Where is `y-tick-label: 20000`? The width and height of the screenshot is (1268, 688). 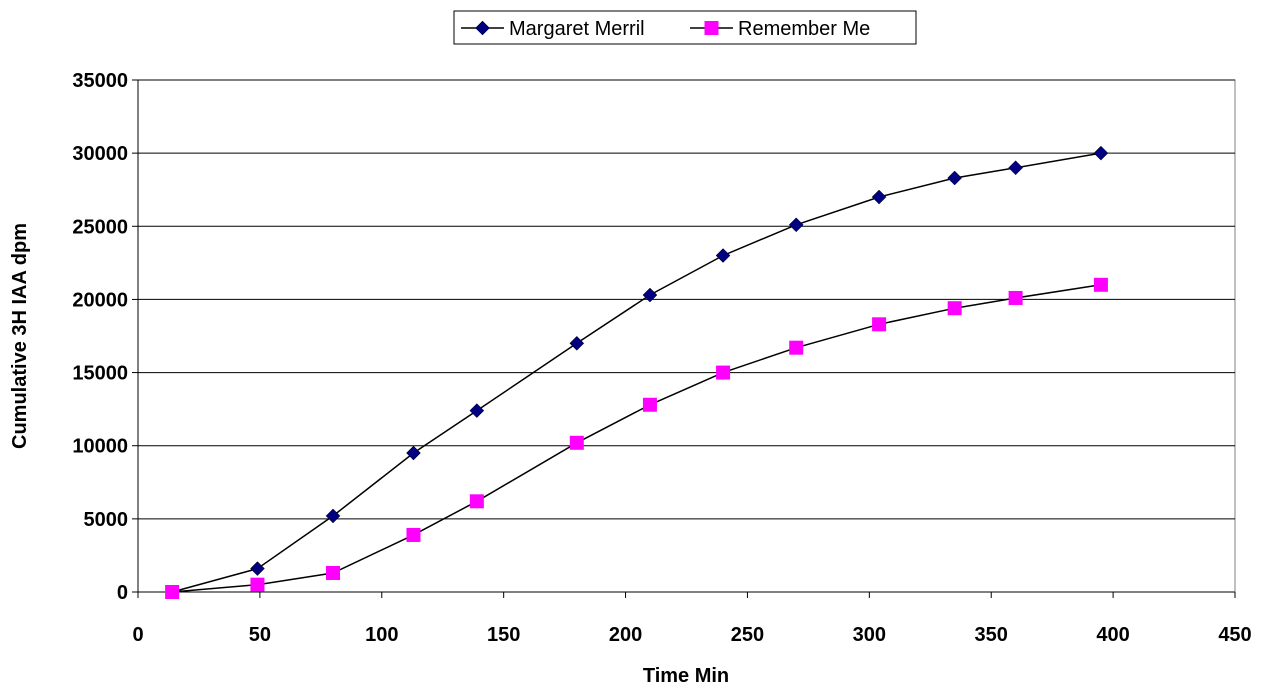 y-tick-label: 20000 is located at coordinates (100, 300).